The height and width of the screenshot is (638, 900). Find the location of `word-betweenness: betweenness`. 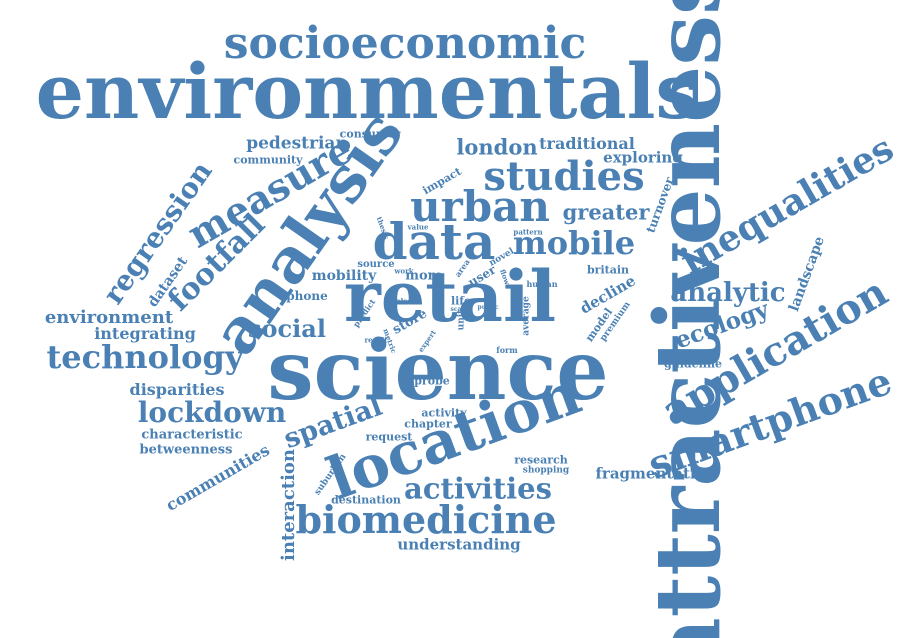

word-betweenness: betweenness is located at coordinates (186, 450).